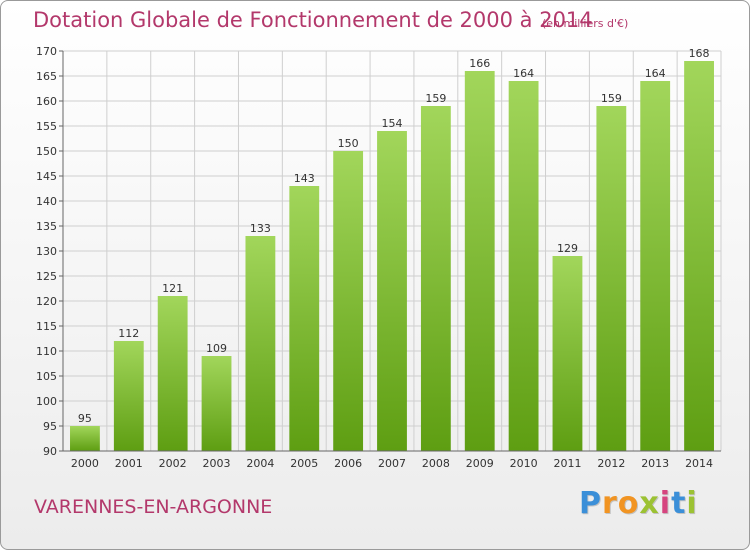  Describe the element at coordinates (392, 123) in the screenshot. I see `data-label: 154` at that location.